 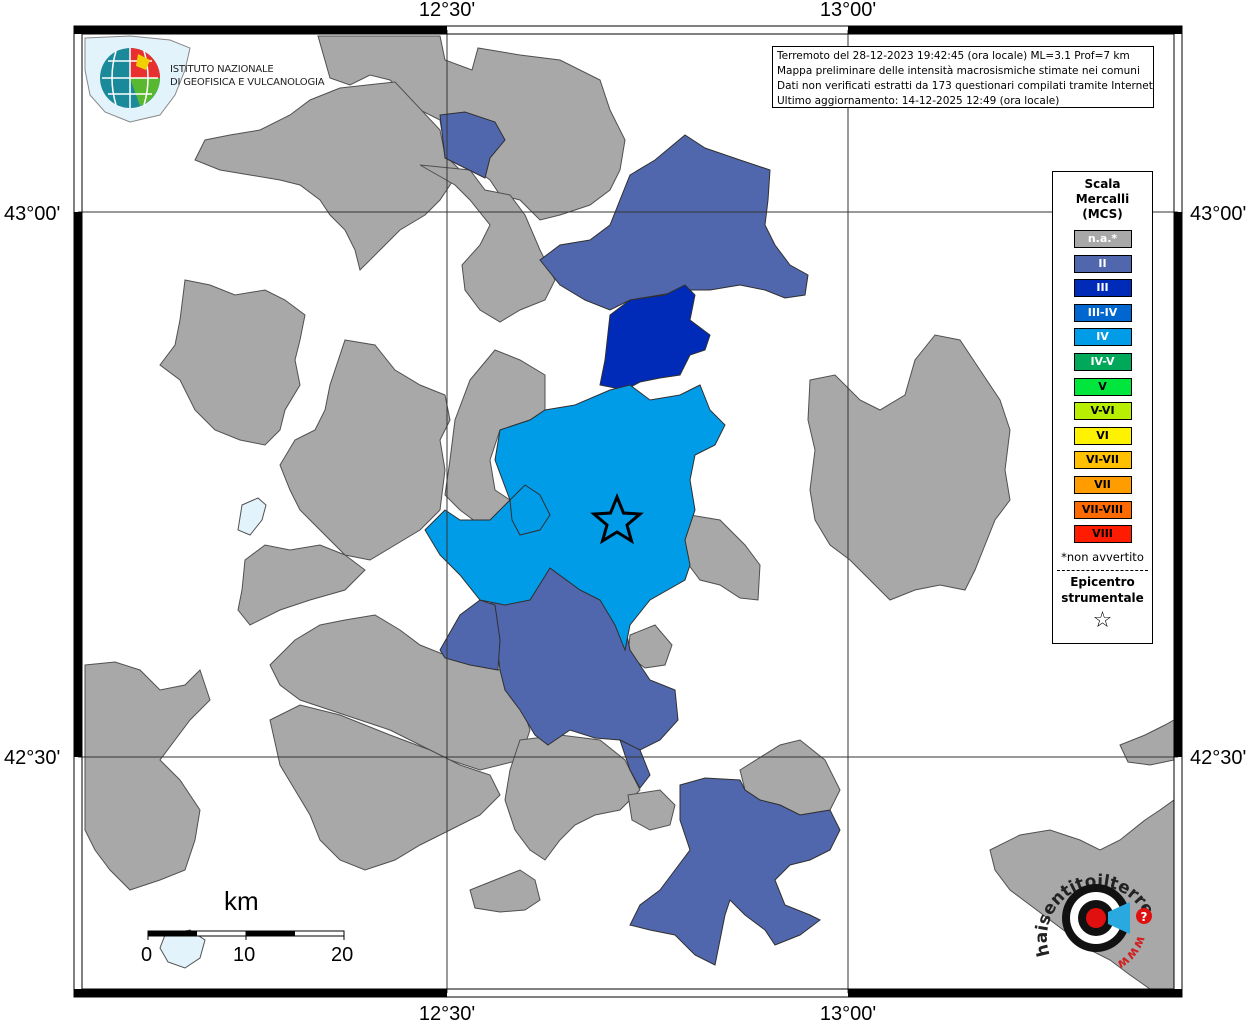 I want to click on ingv-globe-icon, so click(x=130, y=78).